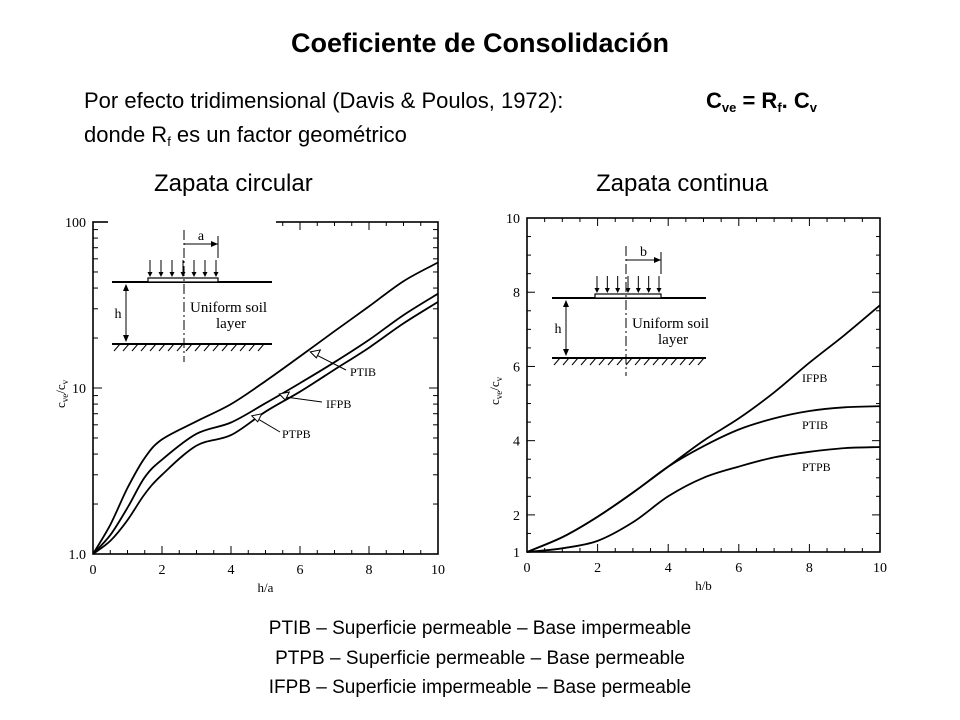 This screenshot has height=720, width=960. What do you see at coordinates (558, 329) in the screenshot?
I see `depth-label: h` at bounding box center [558, 329].